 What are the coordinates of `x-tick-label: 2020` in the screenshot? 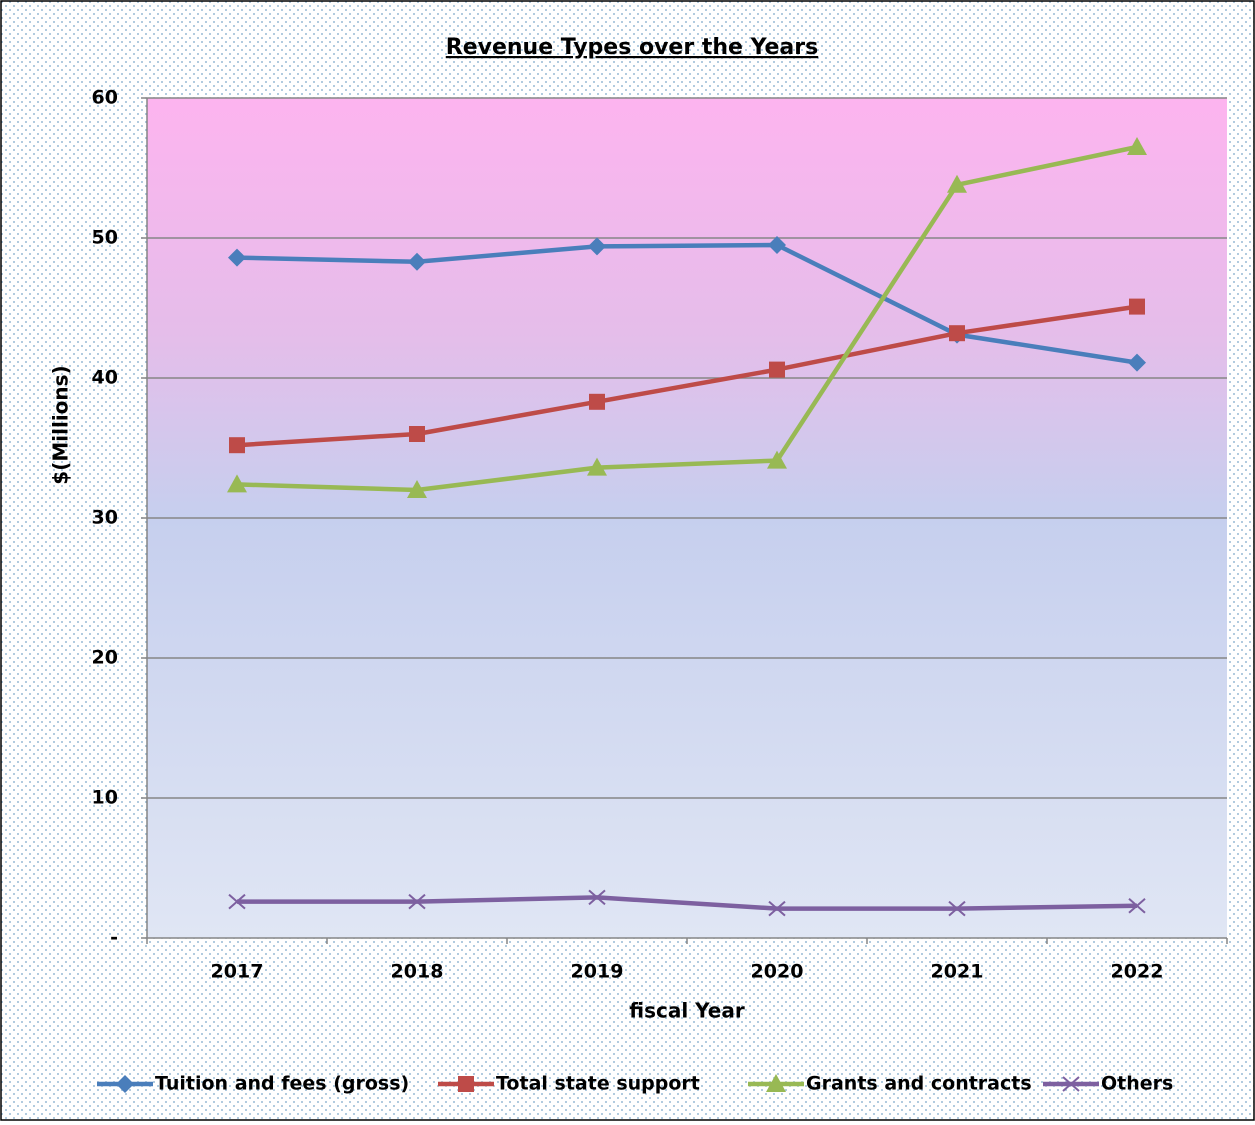 It's located at (777, 972).